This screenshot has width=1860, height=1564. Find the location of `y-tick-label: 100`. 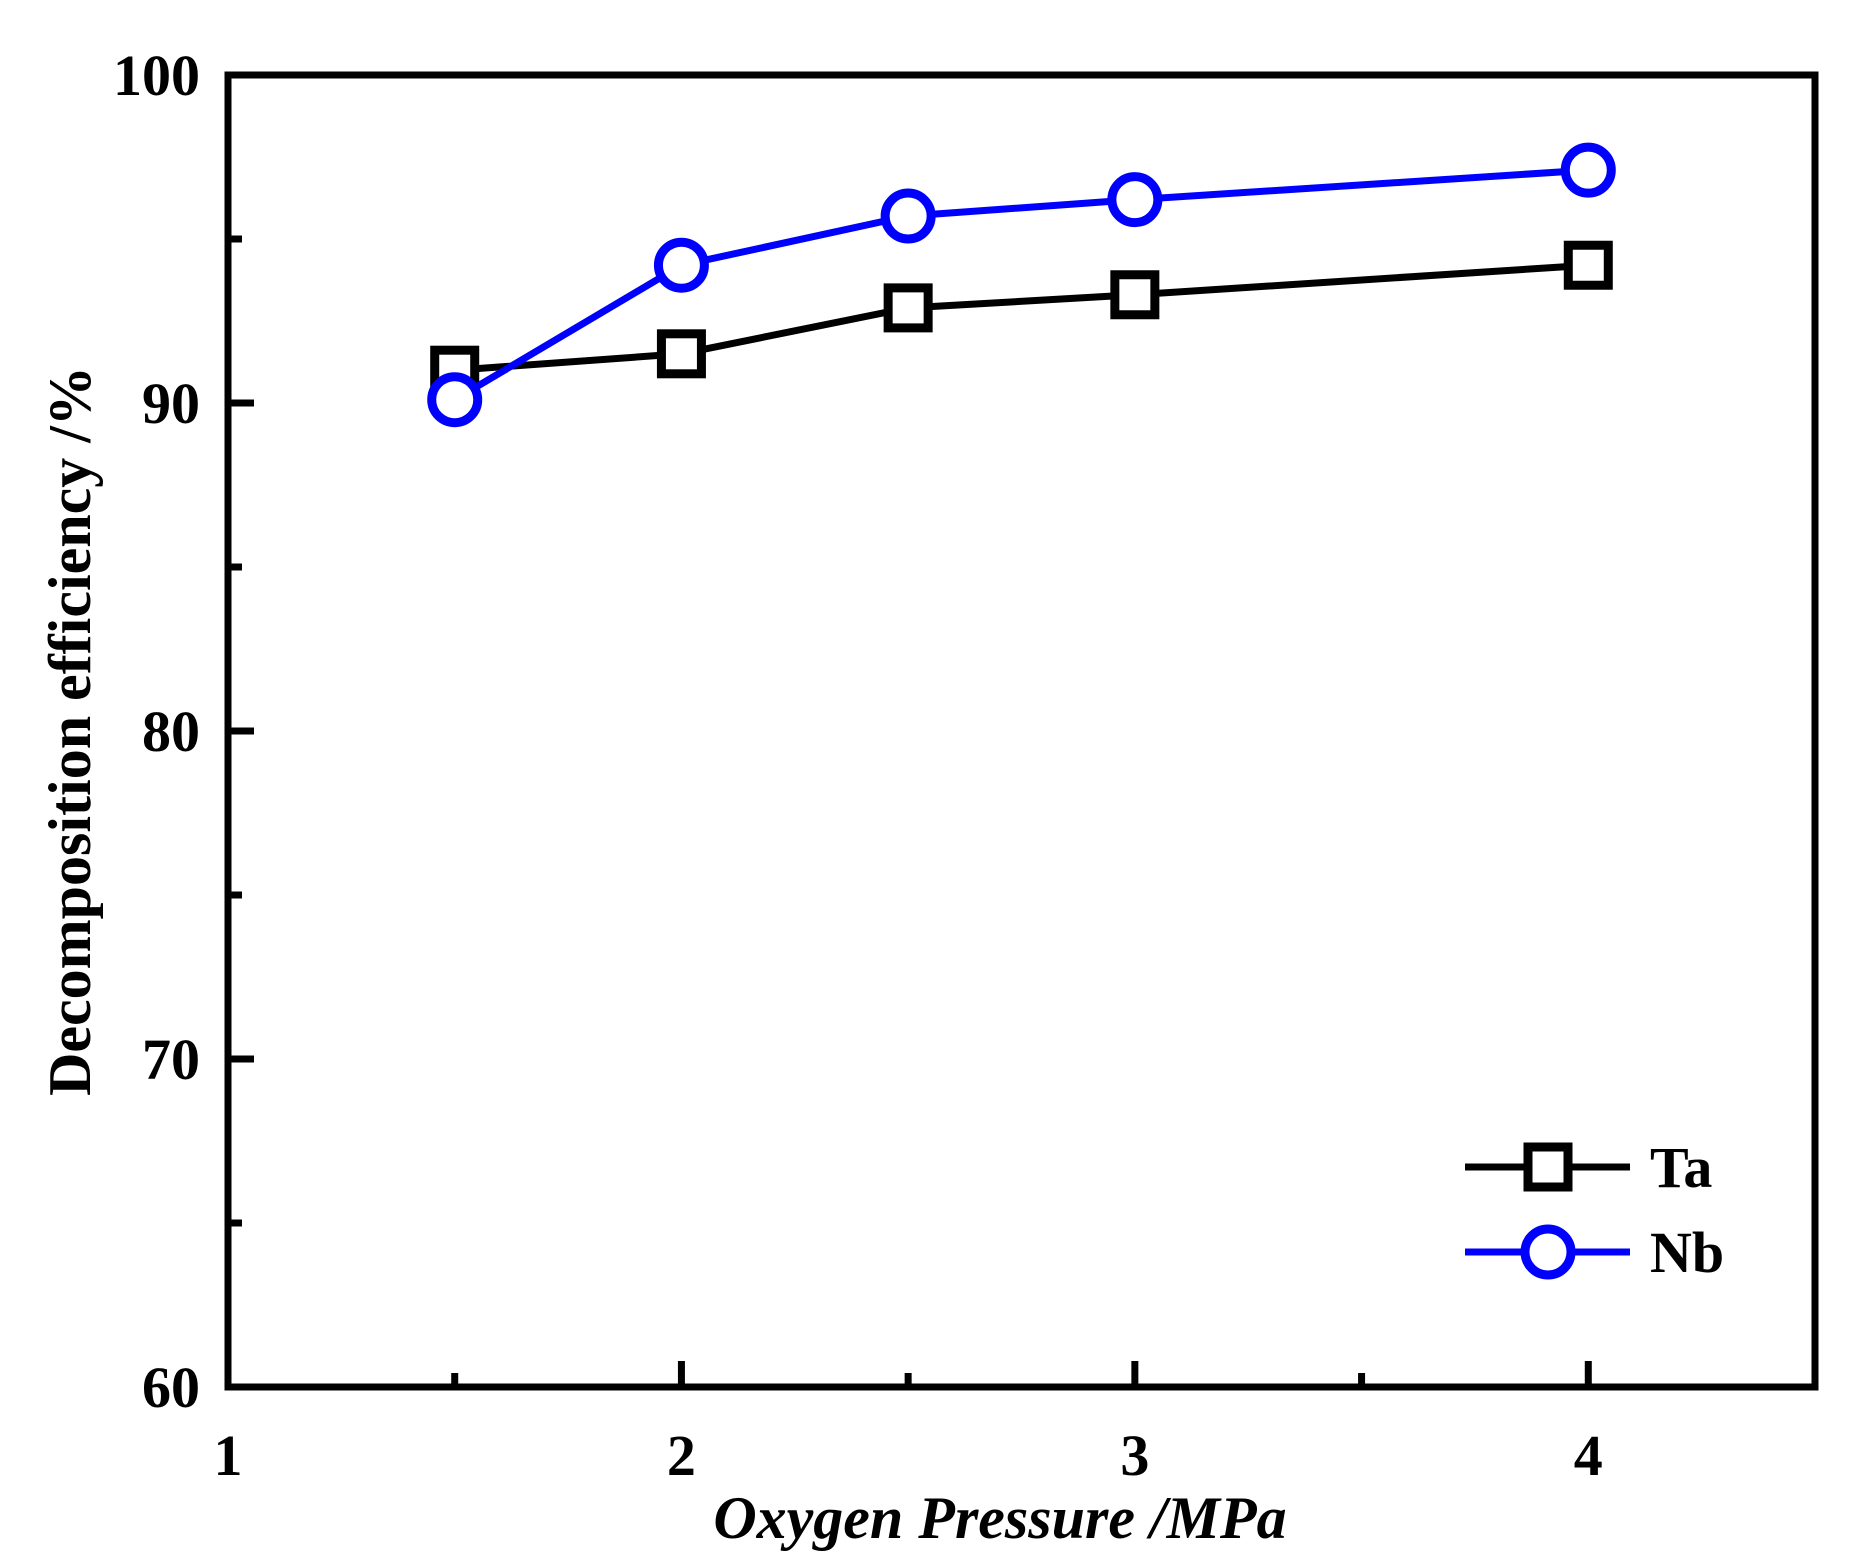

y-tick-label: 100 is located at coordinates (156, 75).